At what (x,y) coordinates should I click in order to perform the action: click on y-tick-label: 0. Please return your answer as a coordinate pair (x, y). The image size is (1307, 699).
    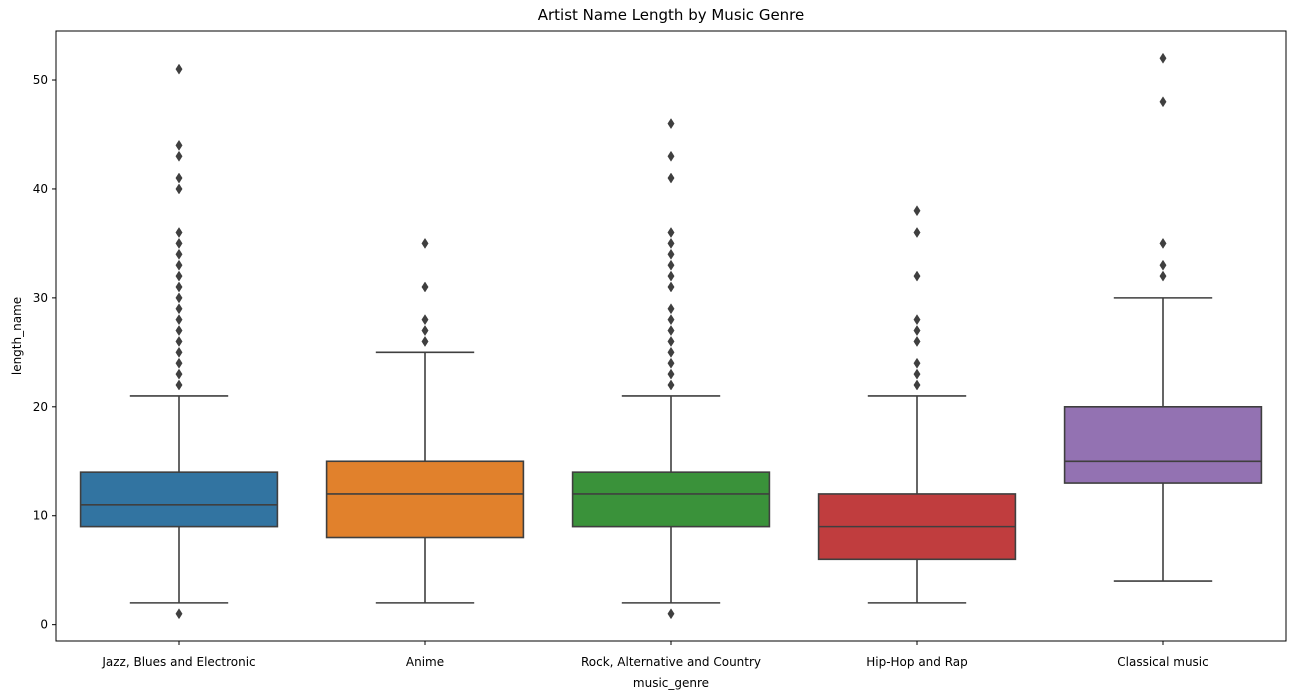
    Looking at the image, I should click on (44, 625).